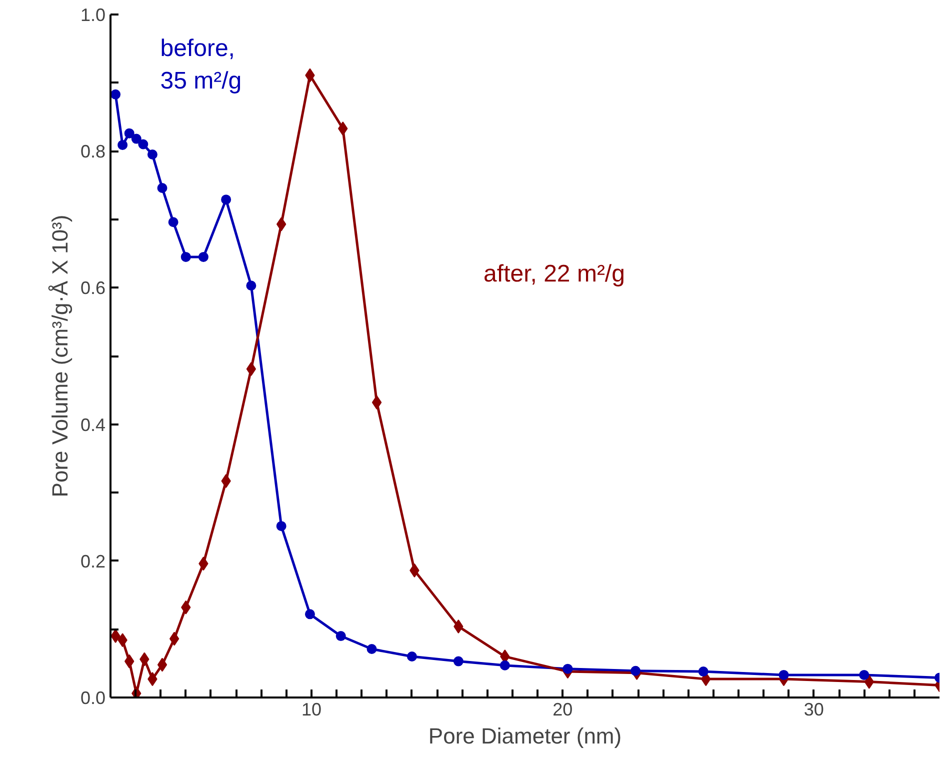 This screenshot has height=767, width=943. I want to click on x-tick-label: 10, so click(311, 710).